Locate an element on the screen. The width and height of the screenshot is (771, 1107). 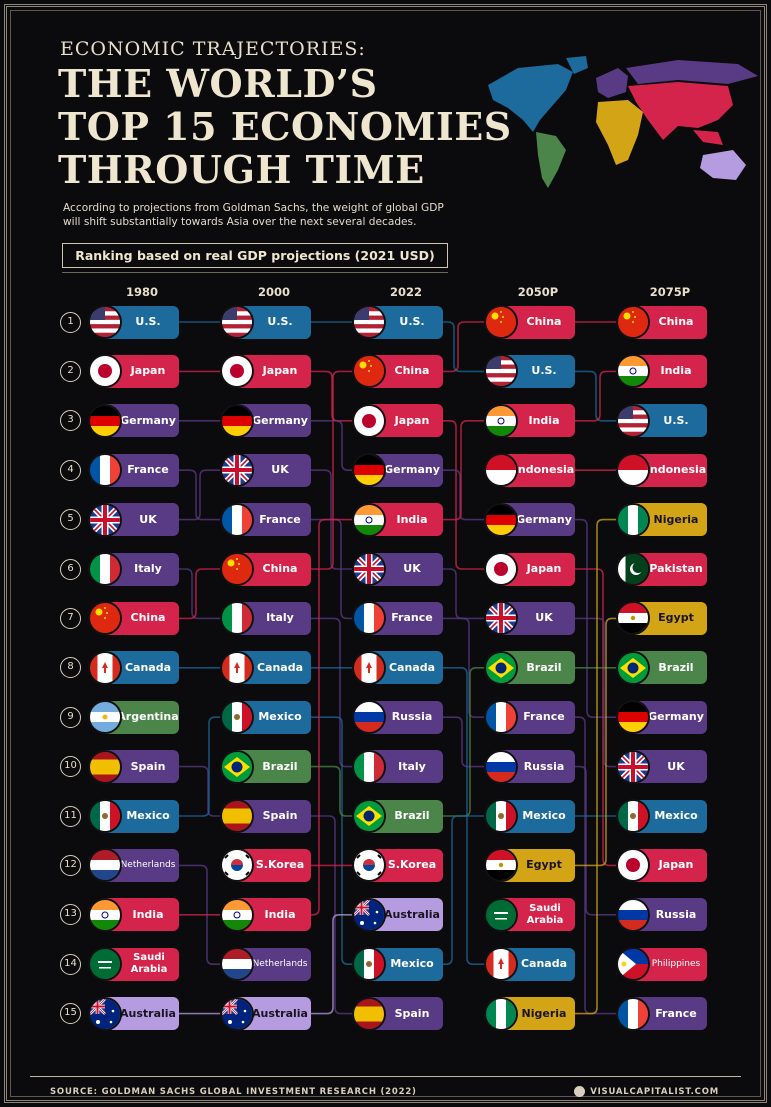
country-pill-s-korea: S.Korea is located at coordinates (274, 865).